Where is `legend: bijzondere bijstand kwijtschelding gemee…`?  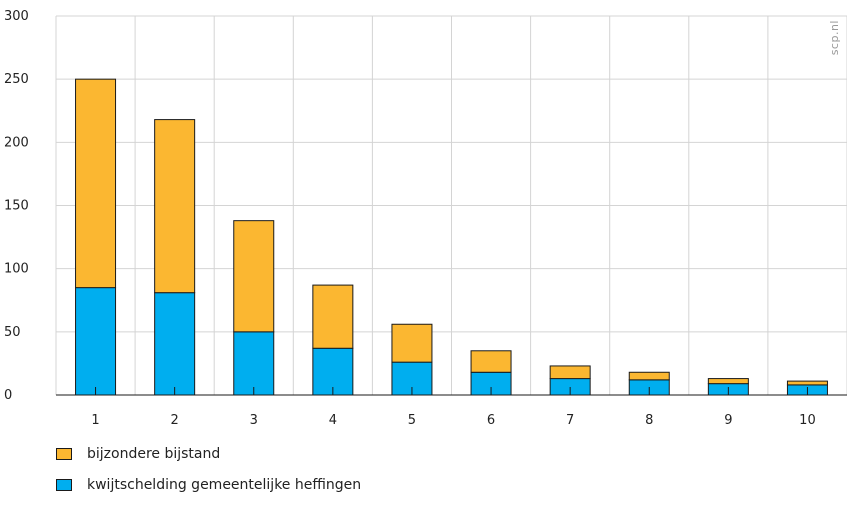
legend: bijzondere bijstand kwijtschelding gemee… is located at coordinates (208, 475).